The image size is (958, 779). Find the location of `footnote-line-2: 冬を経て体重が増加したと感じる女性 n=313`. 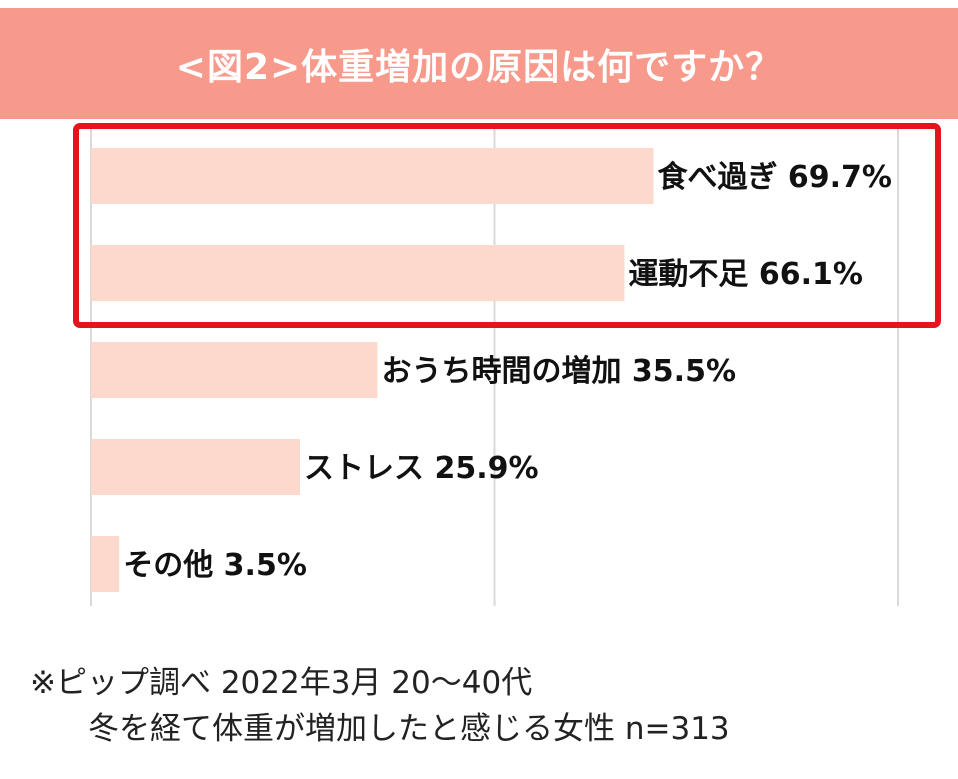

footnote-line-2: 冬を経て体重が増加したと感じる女性 n=313 is located at coordinates (409, 729).